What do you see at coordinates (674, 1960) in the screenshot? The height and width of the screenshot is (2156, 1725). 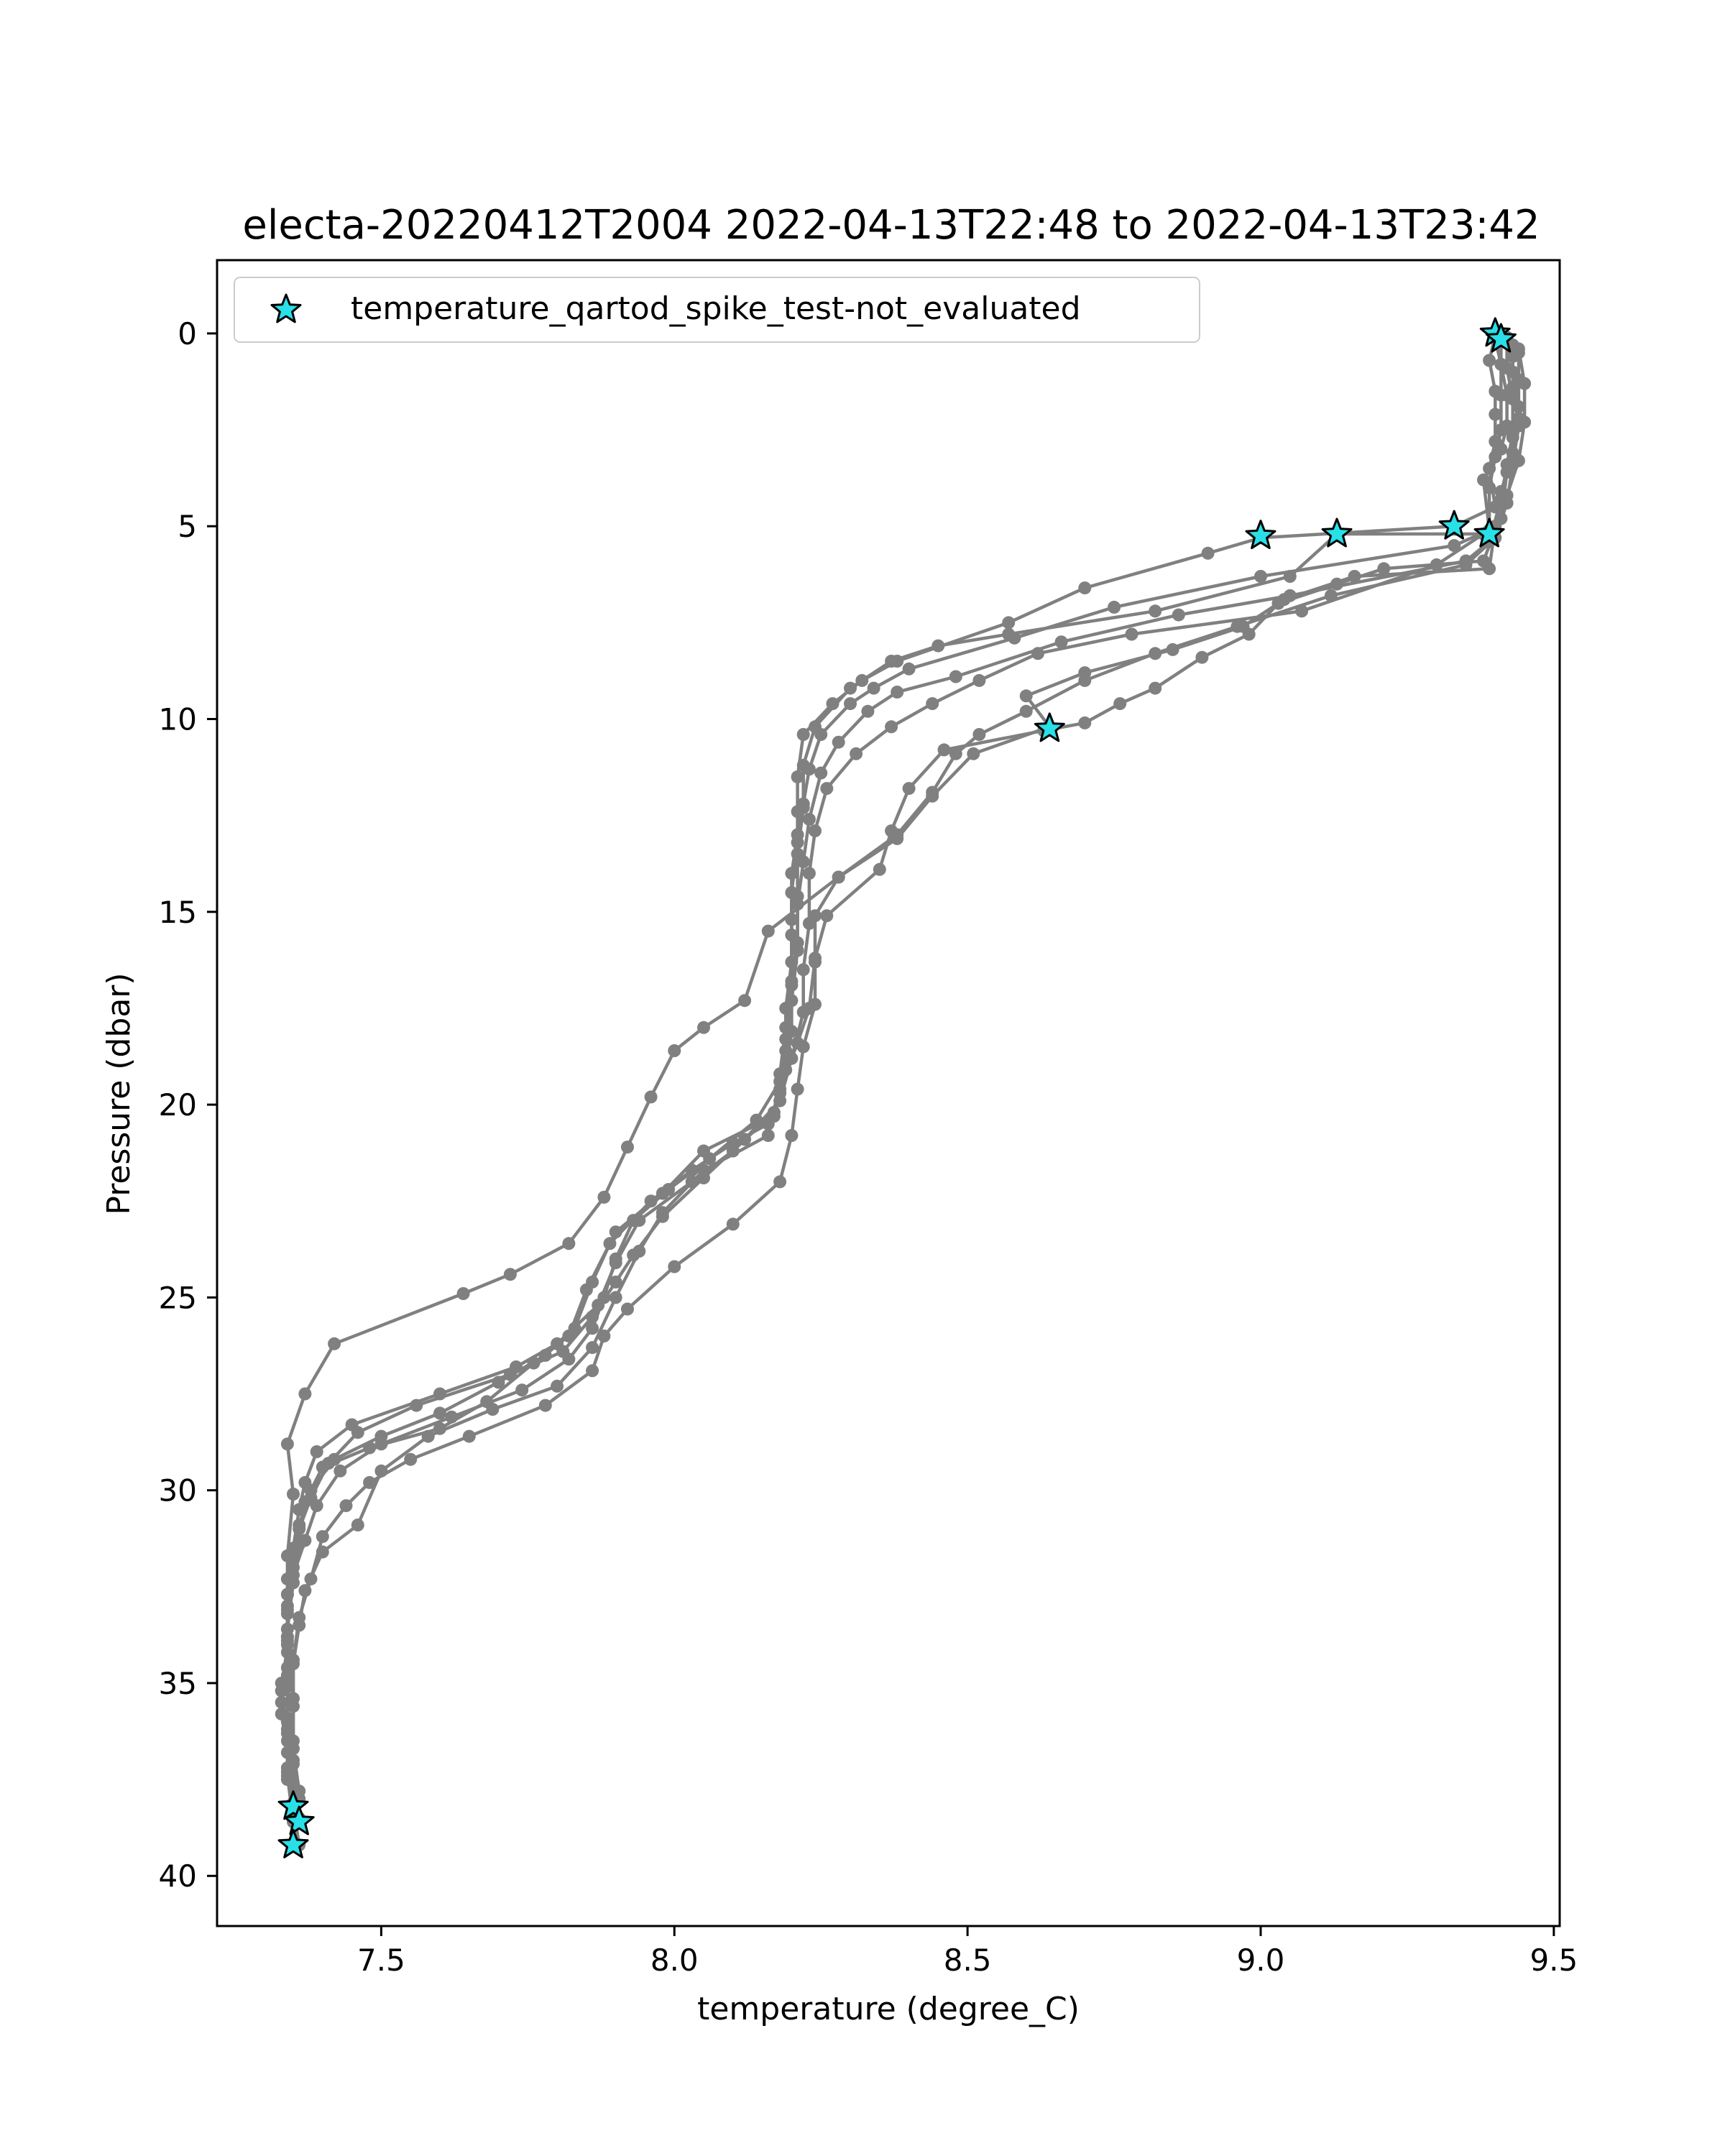 I see `x-tick-label: 8.0` at bounding box center [674, 1960].